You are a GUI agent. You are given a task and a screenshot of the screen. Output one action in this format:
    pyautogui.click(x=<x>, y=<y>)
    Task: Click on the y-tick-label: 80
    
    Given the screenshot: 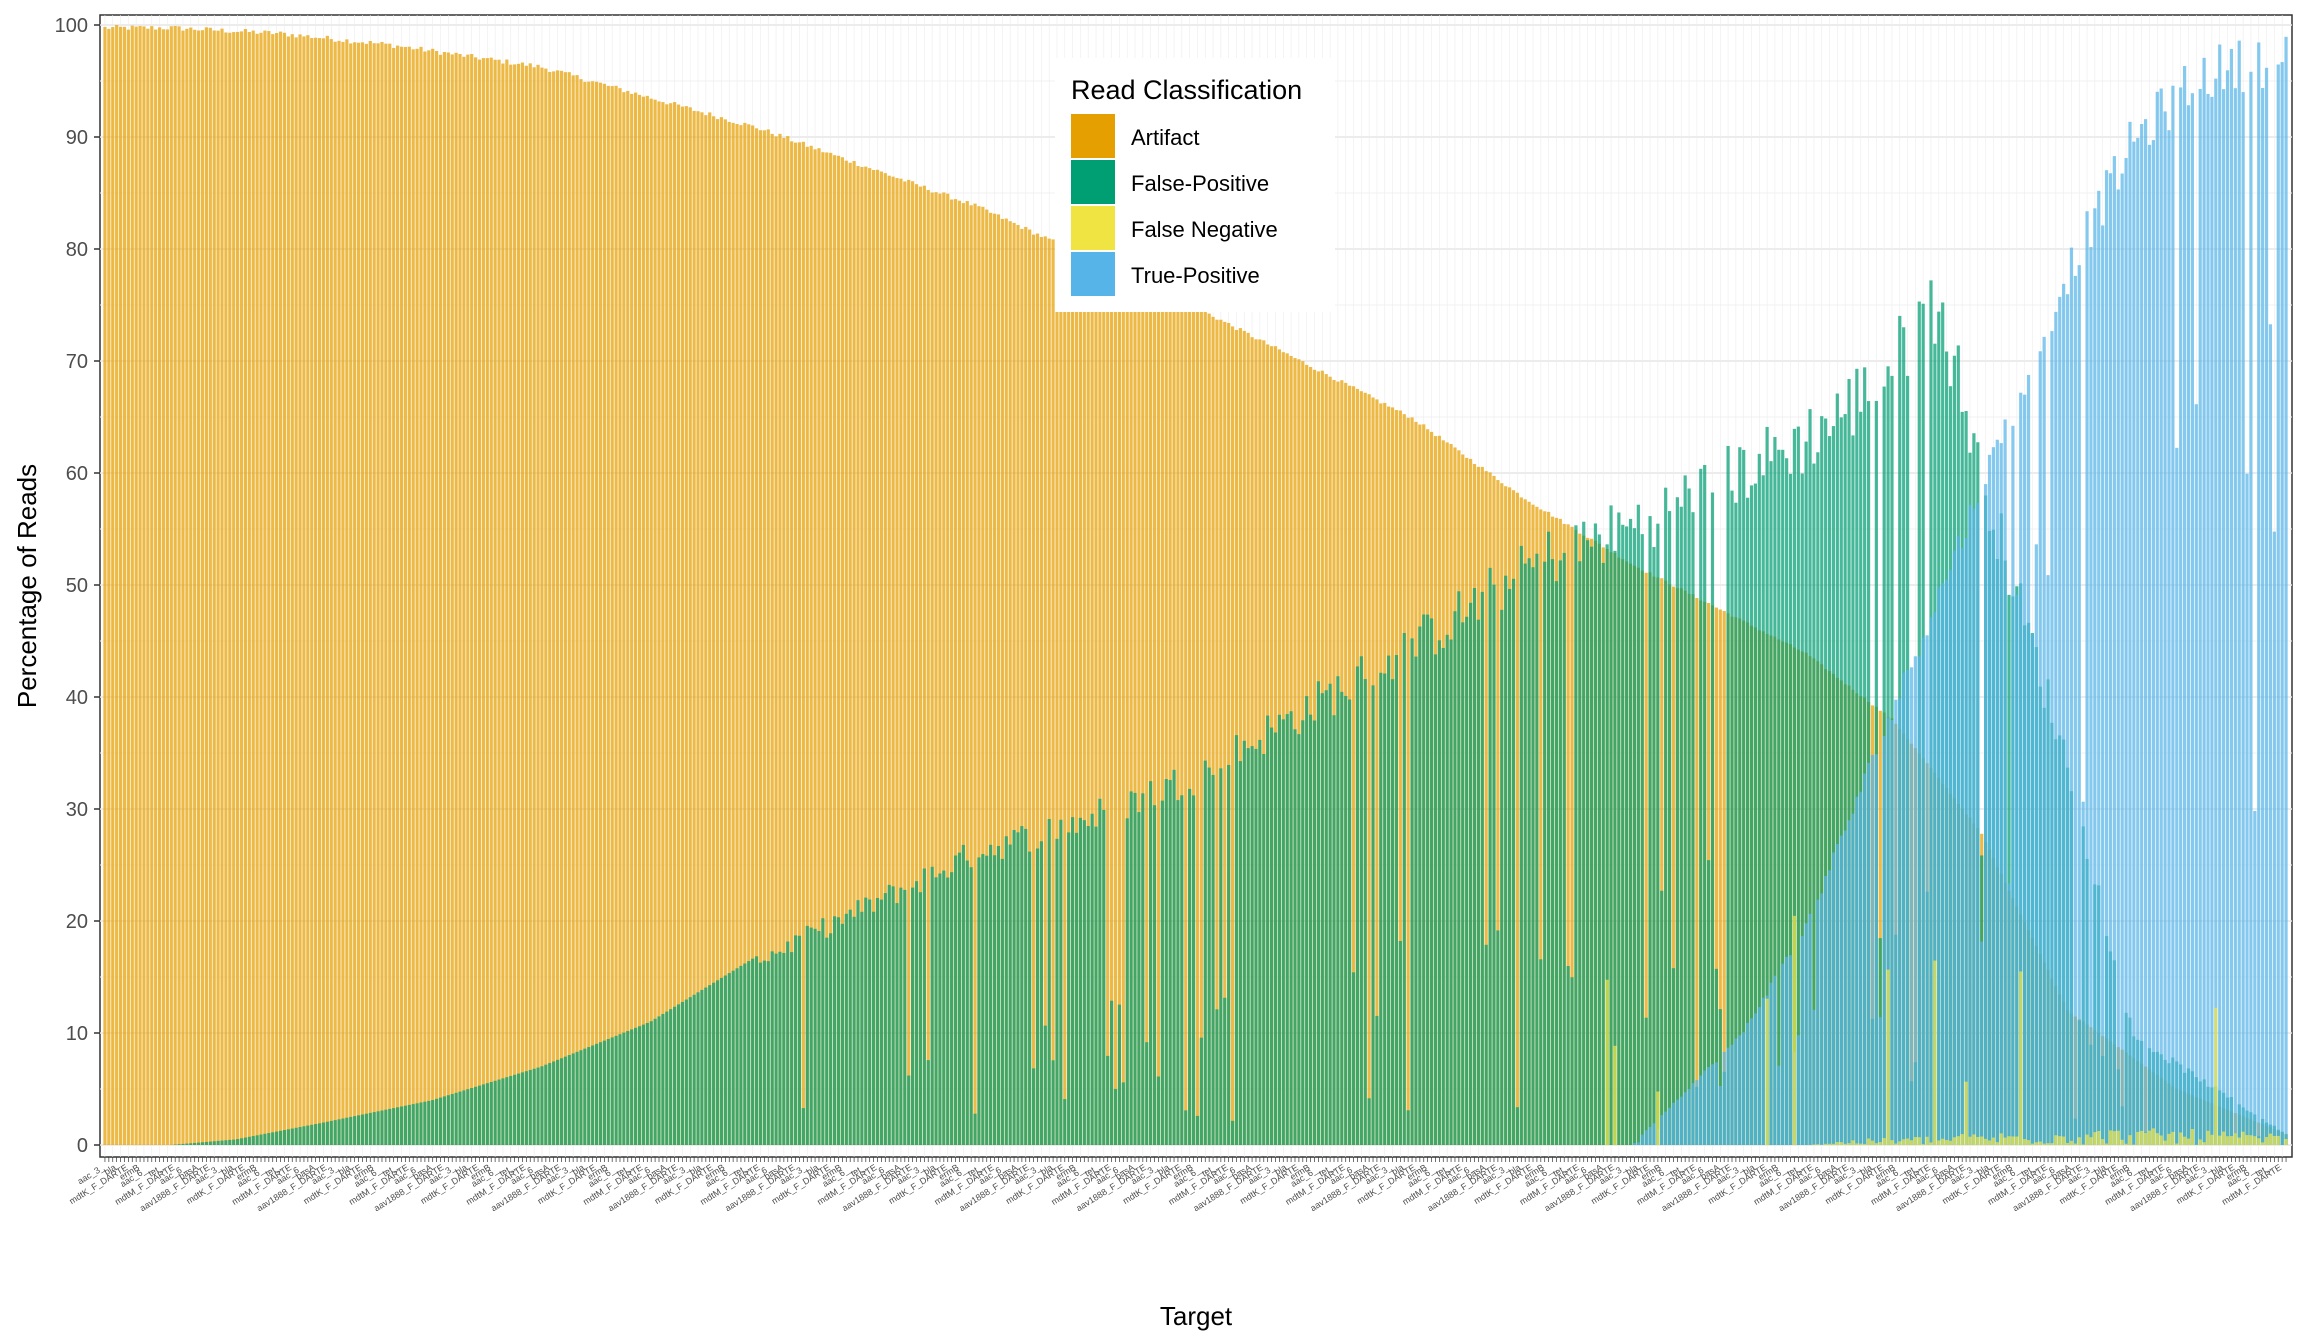 What is the action you would take?
    pyautogui.click(x=77, y=250)
    